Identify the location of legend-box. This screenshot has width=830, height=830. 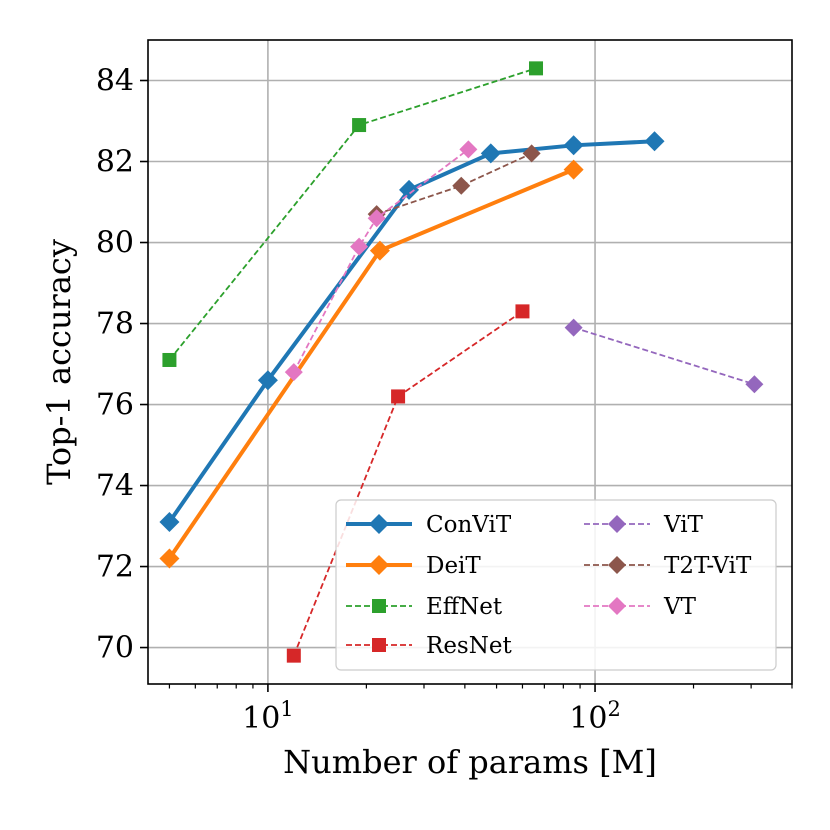
(556, 585).